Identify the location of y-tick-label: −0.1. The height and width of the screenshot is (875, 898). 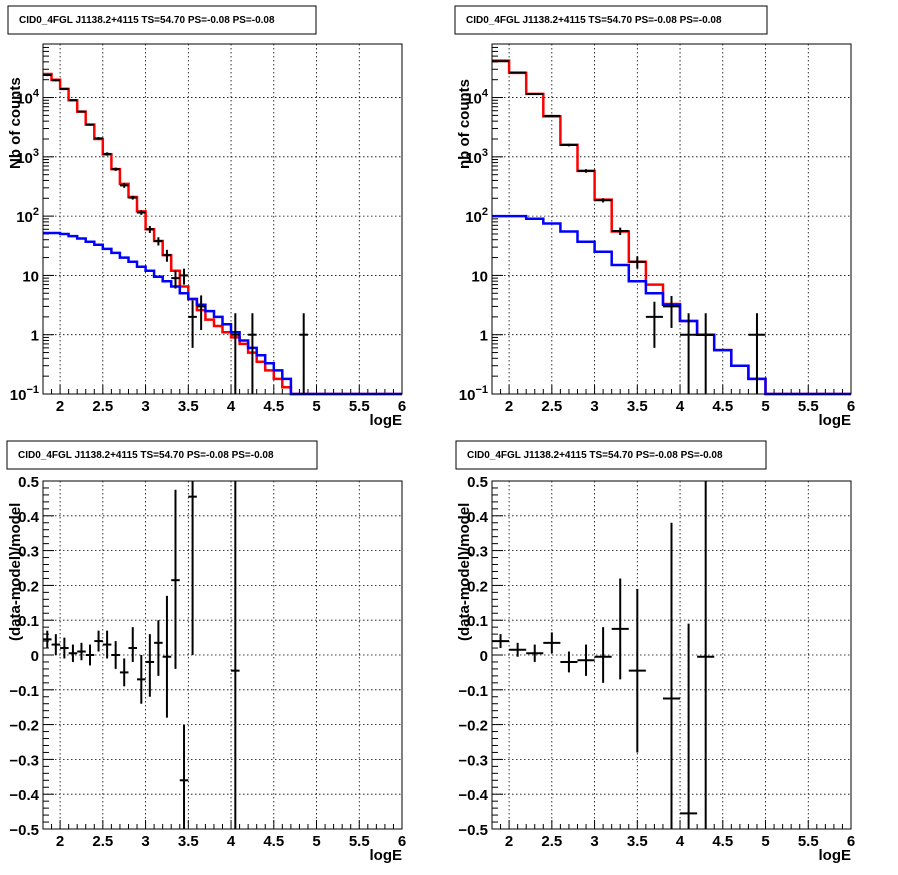
(473, 691).